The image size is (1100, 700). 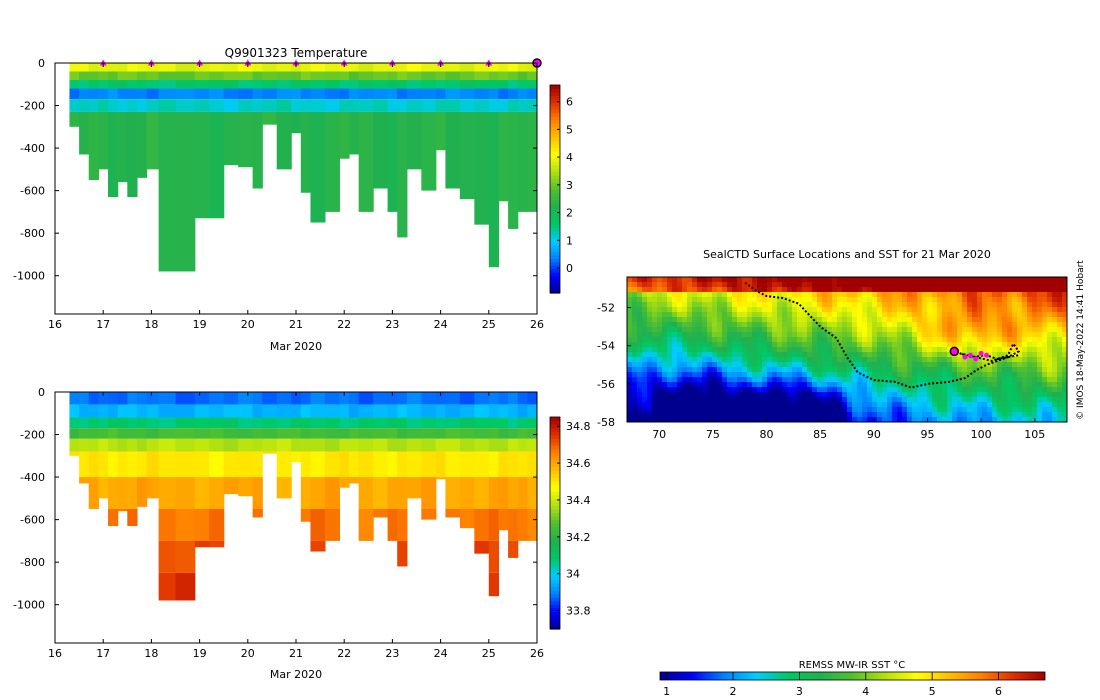 I want to click on map-profile-point, so click(x=970, y=355).